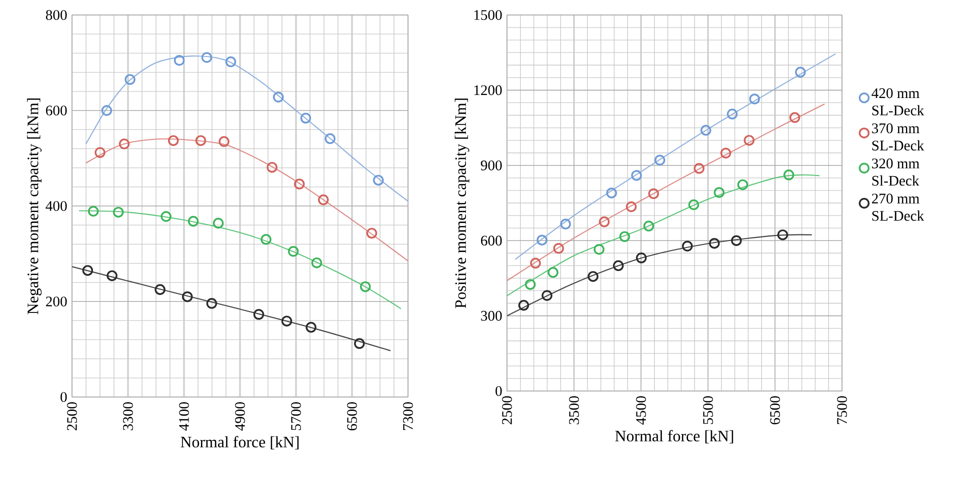 This screenshot has height=477, width=971. What do you see at coordinates (56, 206) in the screenshot?
I see `y-tick-label: 400` at bounding box center [56, 206].